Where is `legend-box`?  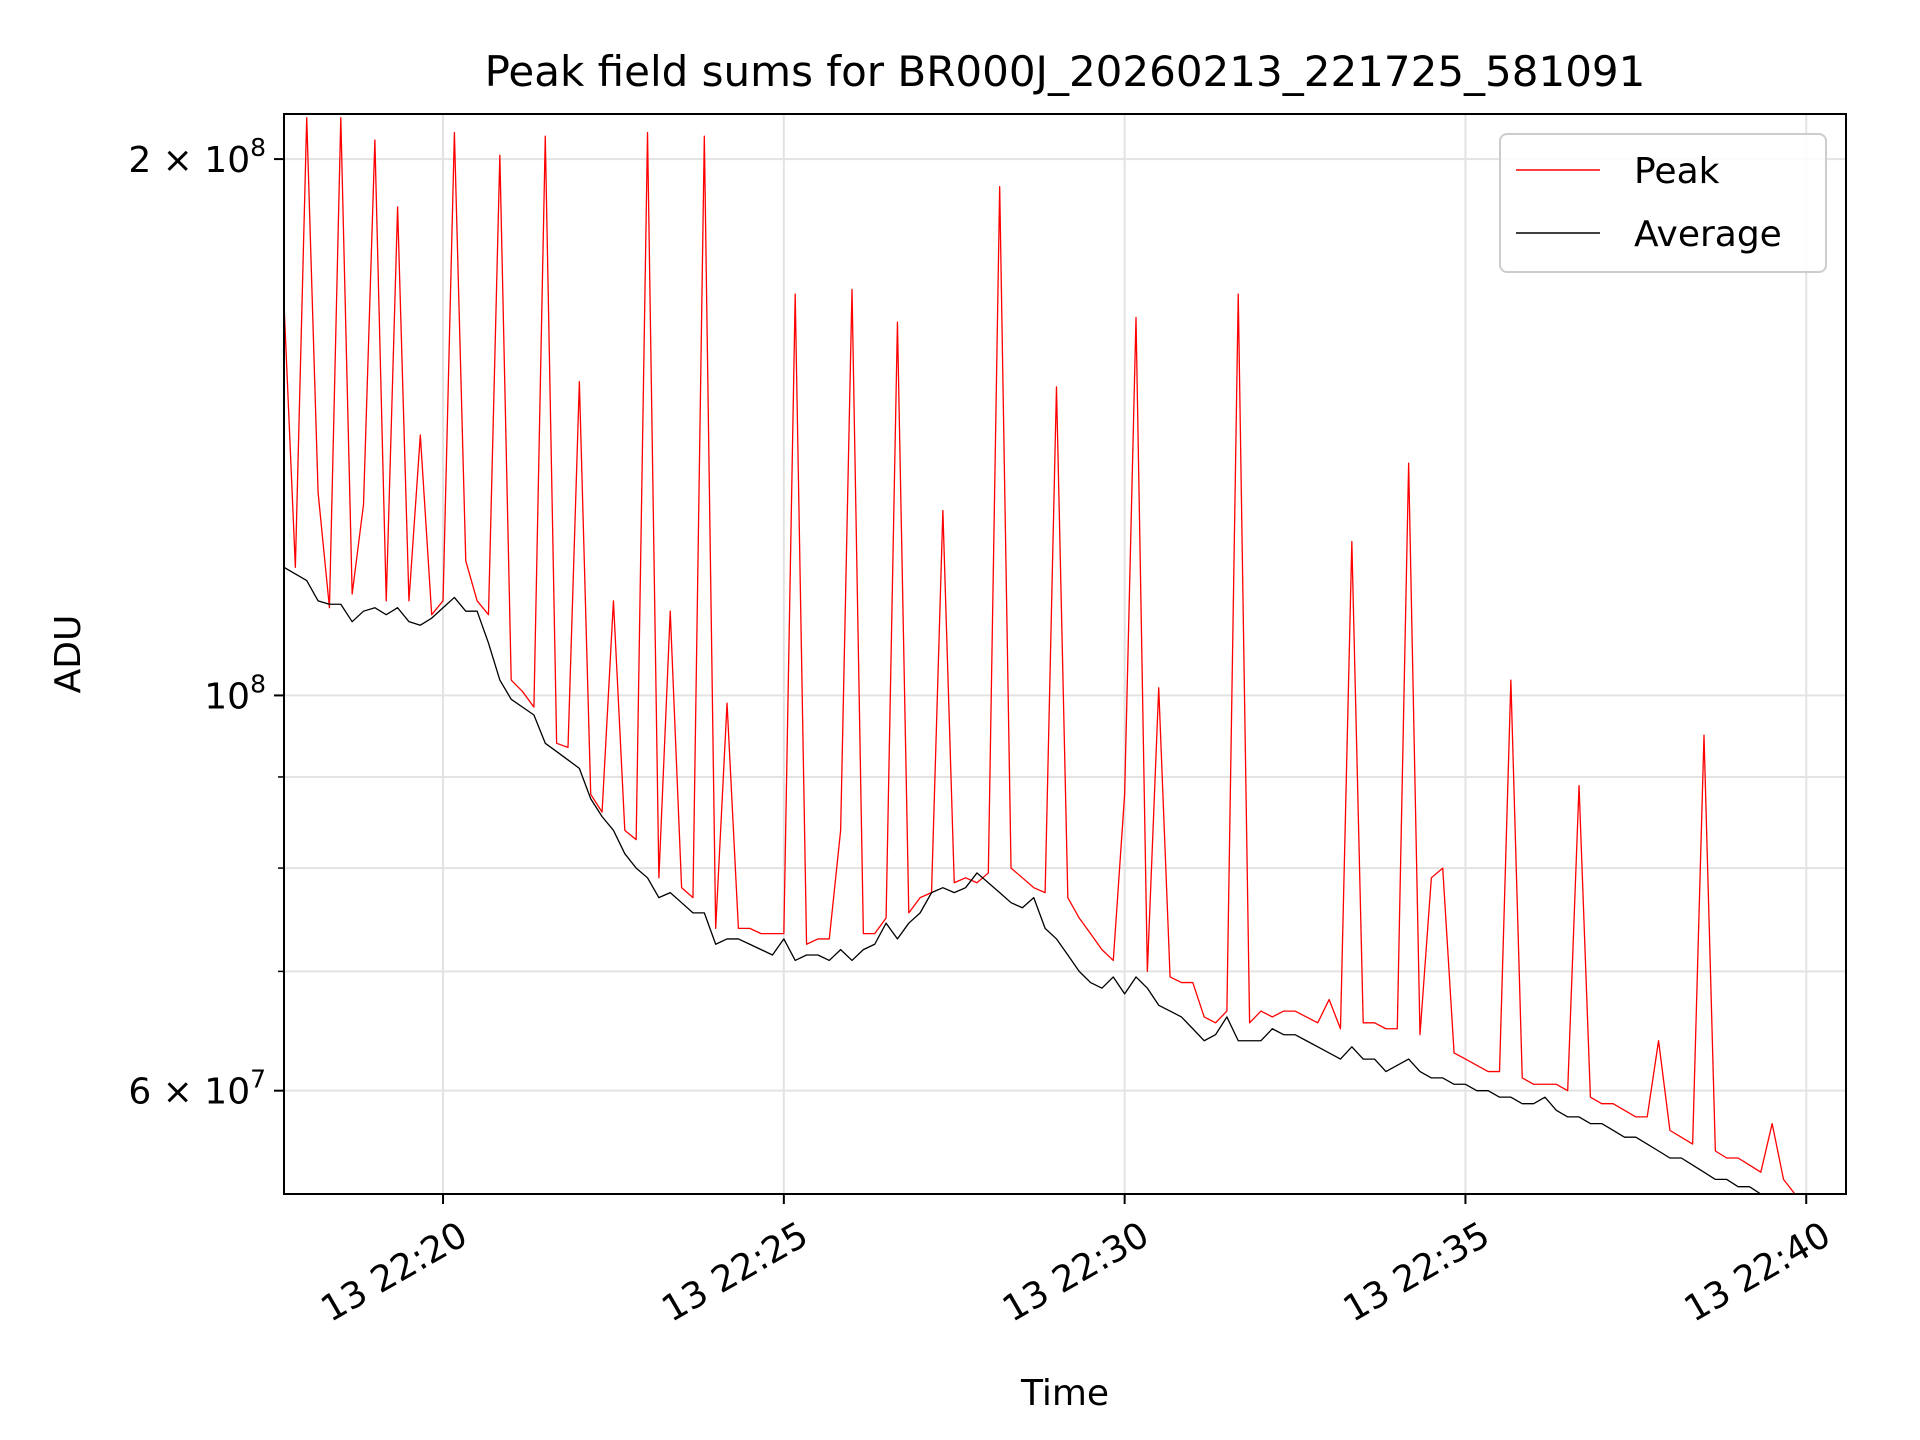
legend-box is located at coordinates (1663, 203).